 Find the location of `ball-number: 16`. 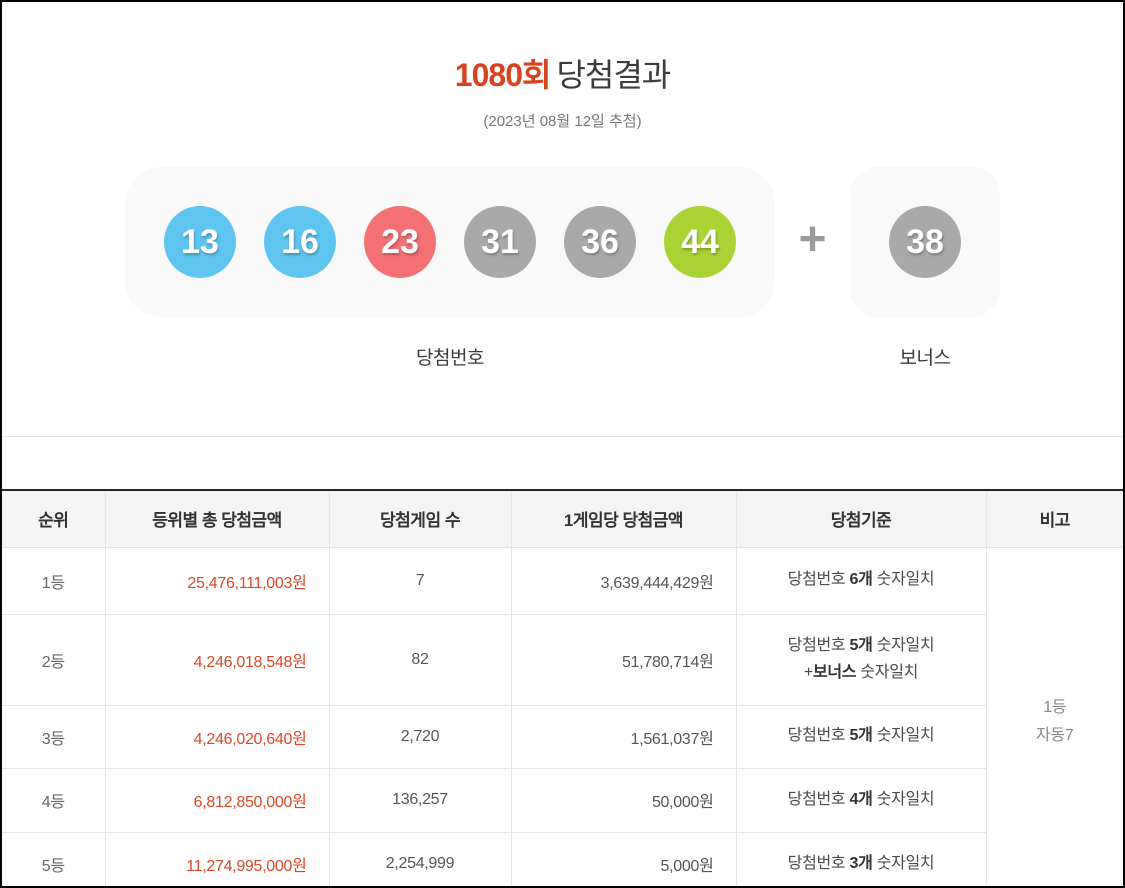

ball-number: 16 is located at coordinates (300, 241).